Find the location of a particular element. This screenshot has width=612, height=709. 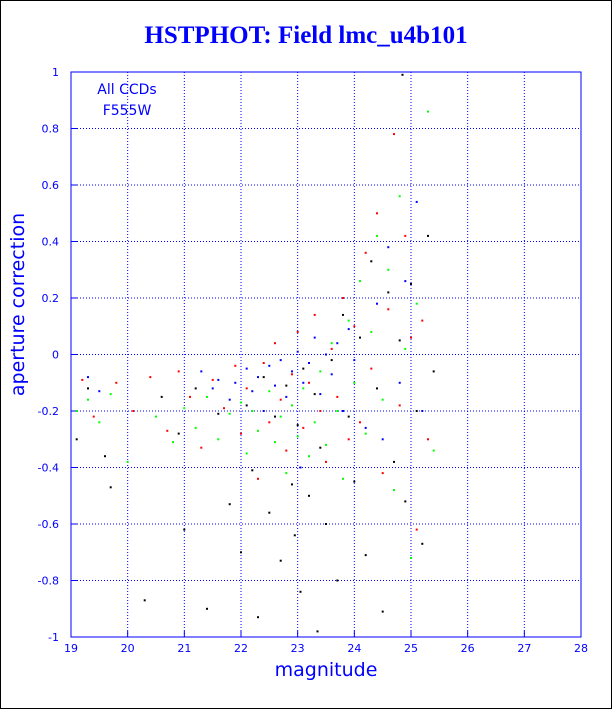

x-tick-label: 21 is located at coordinates (184, 648).